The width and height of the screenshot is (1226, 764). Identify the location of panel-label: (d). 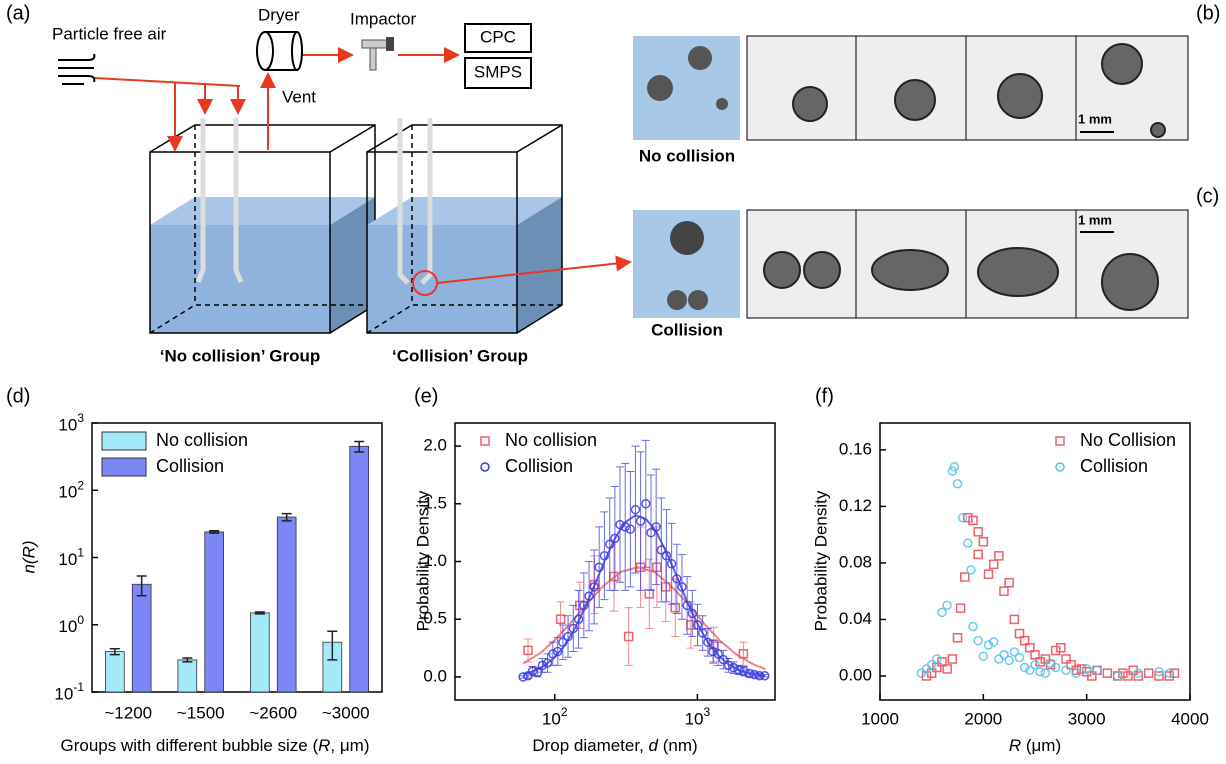
(18, 396).